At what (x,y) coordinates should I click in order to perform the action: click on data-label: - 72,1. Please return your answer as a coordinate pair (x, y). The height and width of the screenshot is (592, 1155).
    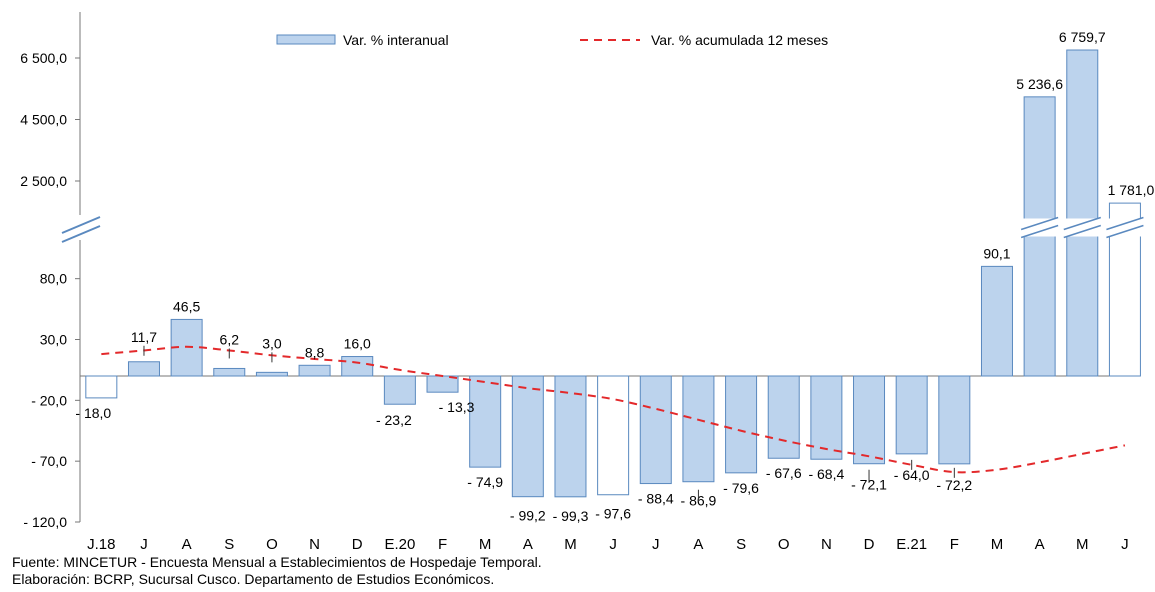
    Looking at the image, I should click on (869, 485).